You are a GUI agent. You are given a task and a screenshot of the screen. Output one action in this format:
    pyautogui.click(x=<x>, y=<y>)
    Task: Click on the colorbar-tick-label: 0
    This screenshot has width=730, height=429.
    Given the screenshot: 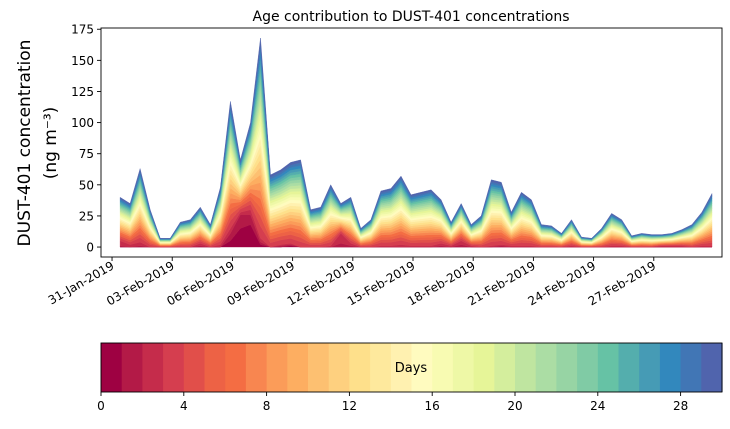 What is the action you would take?
    pyautogui.click(x=101, y=406)
    